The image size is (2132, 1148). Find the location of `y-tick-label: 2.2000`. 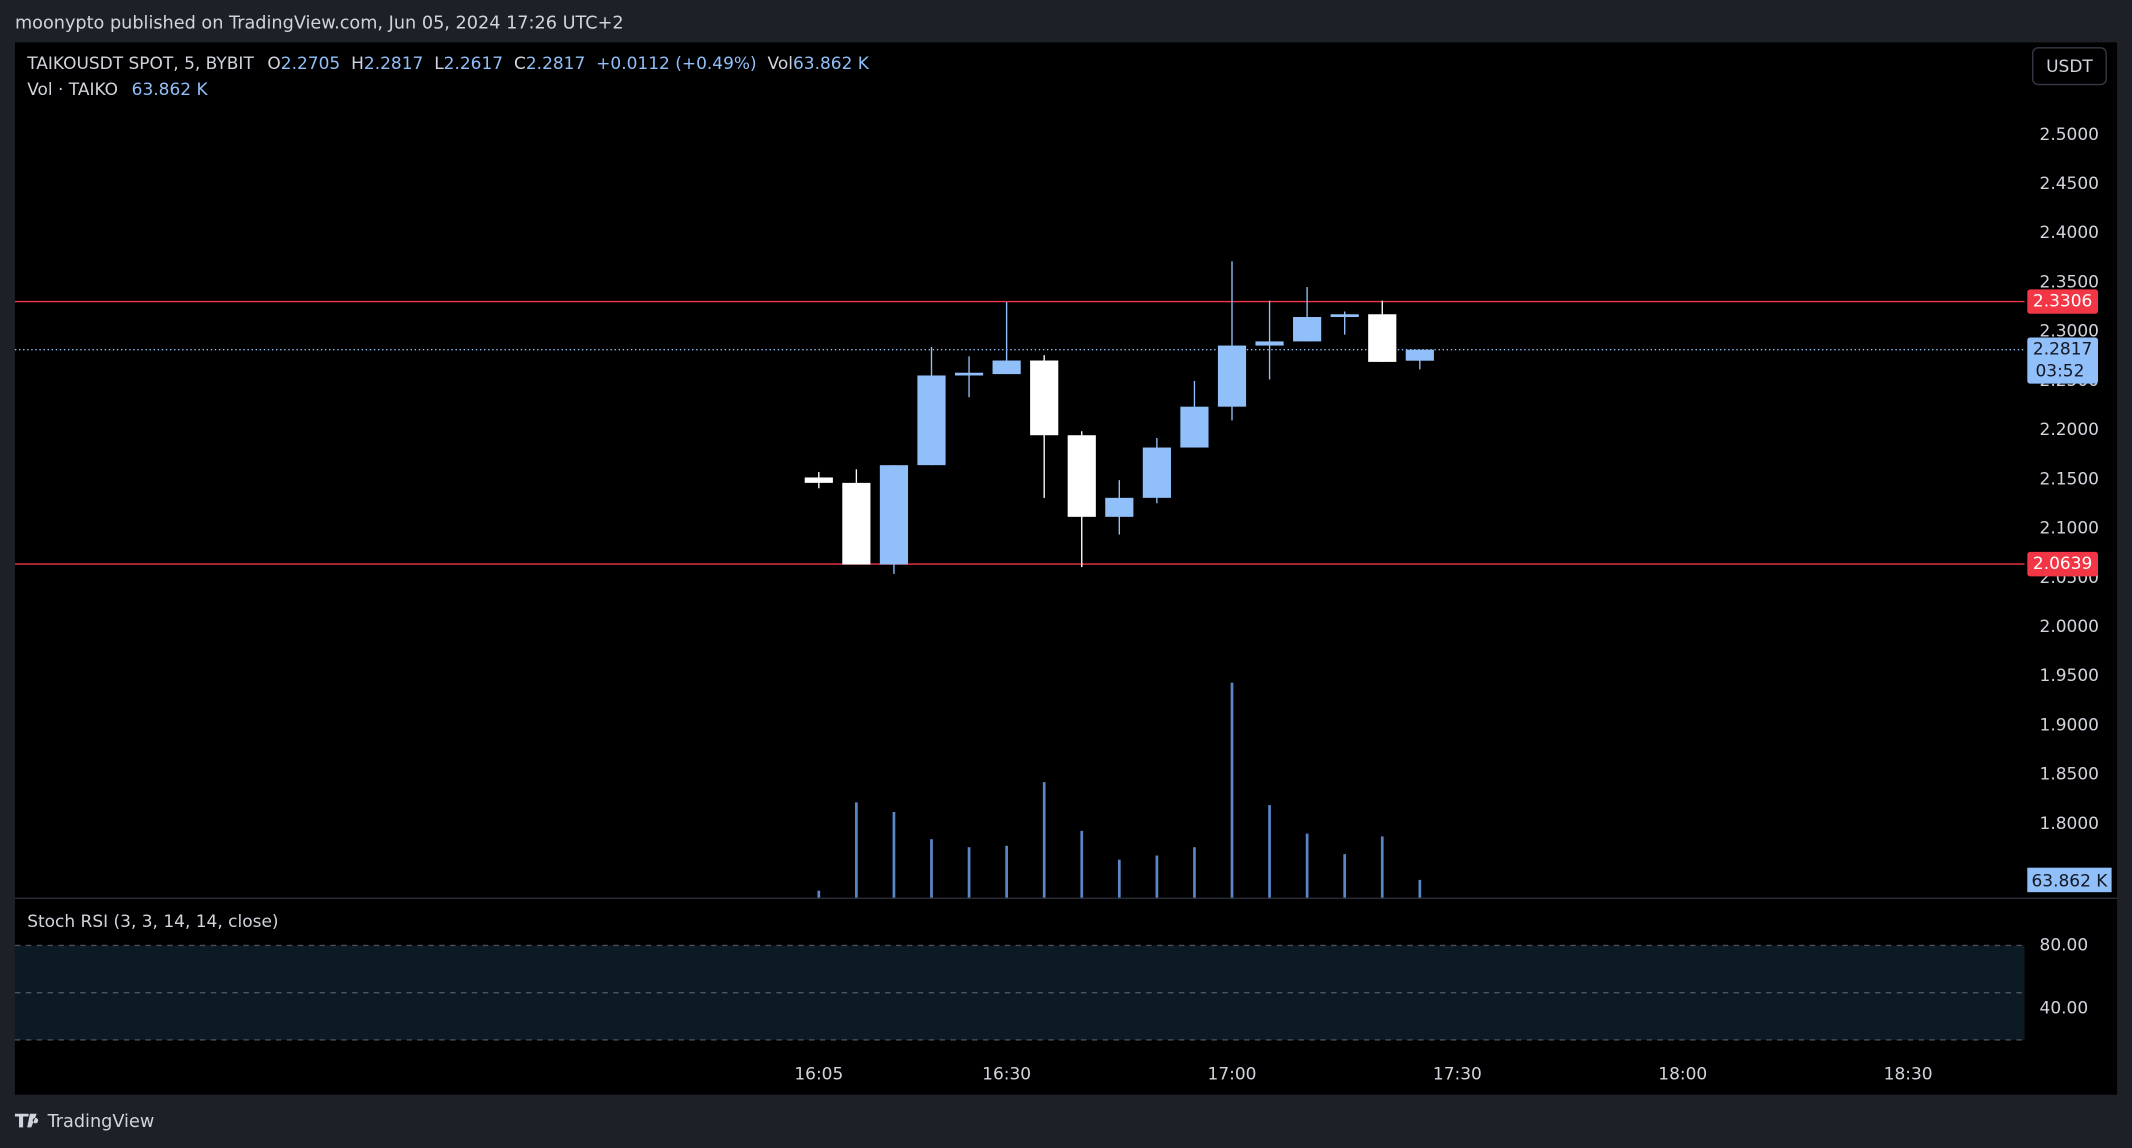

y-tick-label: 2.2000 is located at coordinates (2069, 430).